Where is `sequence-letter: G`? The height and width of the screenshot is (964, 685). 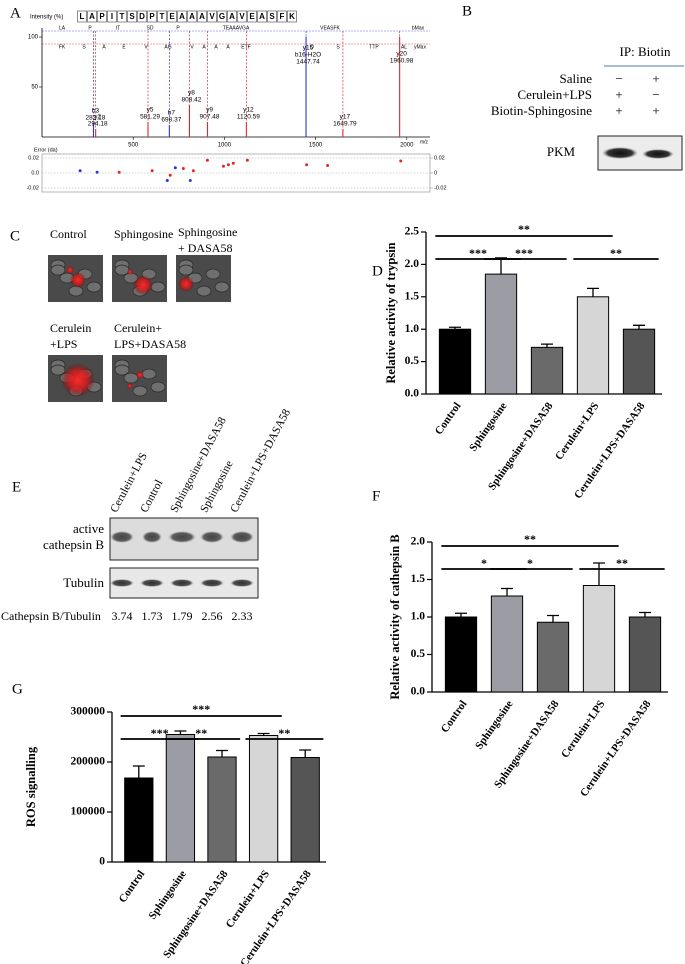 sequence-letter: G is located at coordinates (222, 16).